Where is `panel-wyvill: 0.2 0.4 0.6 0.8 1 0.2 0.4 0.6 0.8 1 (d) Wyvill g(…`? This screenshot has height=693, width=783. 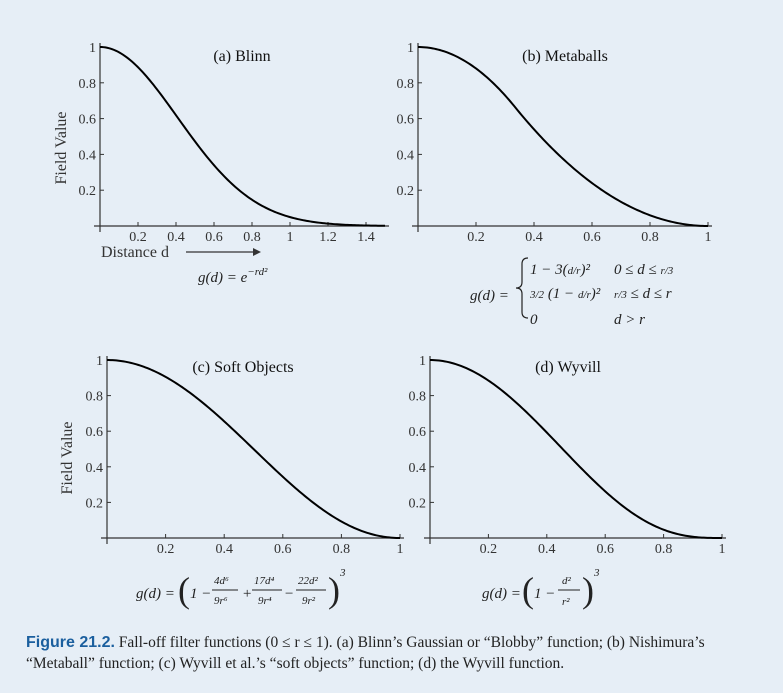 panel-wyvill: 0.2 0.4 0.6 0.8 1 0.2 0.4 0.6 0.8 1 (d) Wyvill g(… is located at coordinates (567, 482).